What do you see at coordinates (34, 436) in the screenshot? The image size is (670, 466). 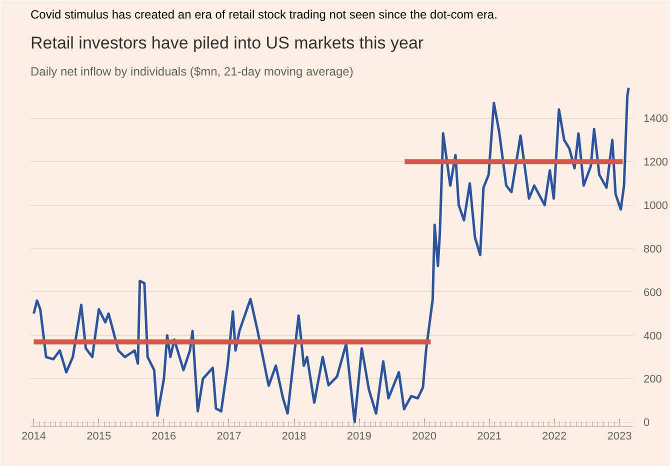 I see `x-tick-label: 2014` at bounding box center [34, 436].